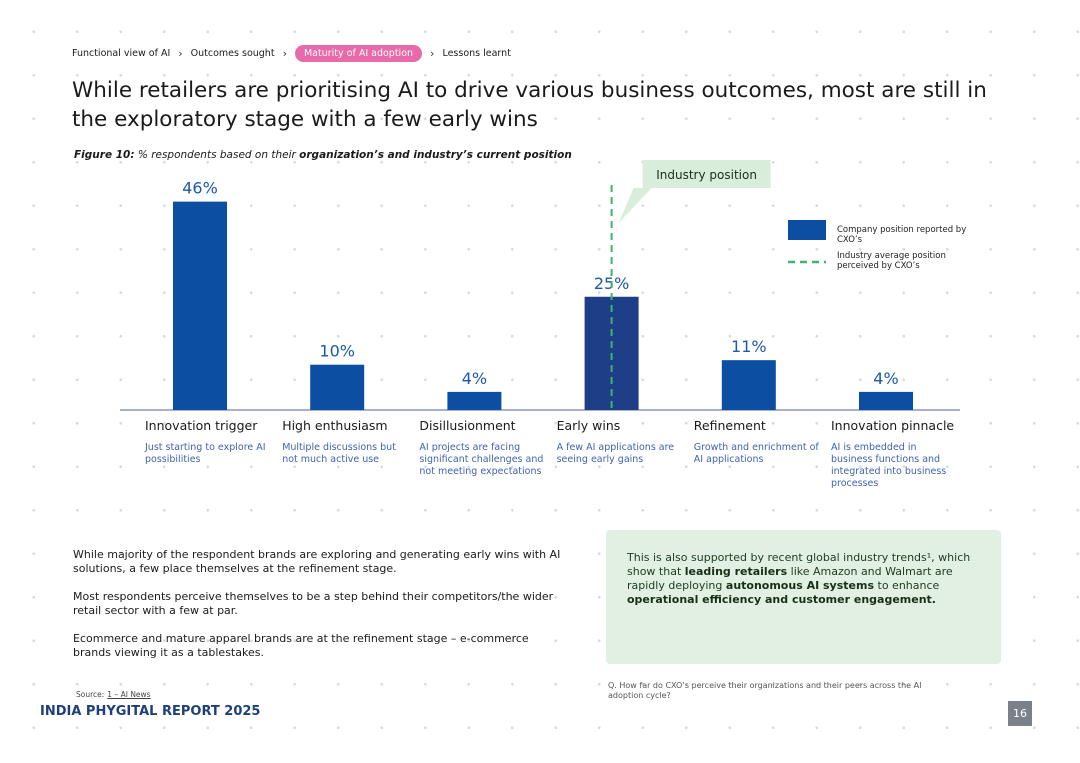  Describe the element at coordinates (706, 175) in the screenshot. I see `industry-label: Industry position` at that location.